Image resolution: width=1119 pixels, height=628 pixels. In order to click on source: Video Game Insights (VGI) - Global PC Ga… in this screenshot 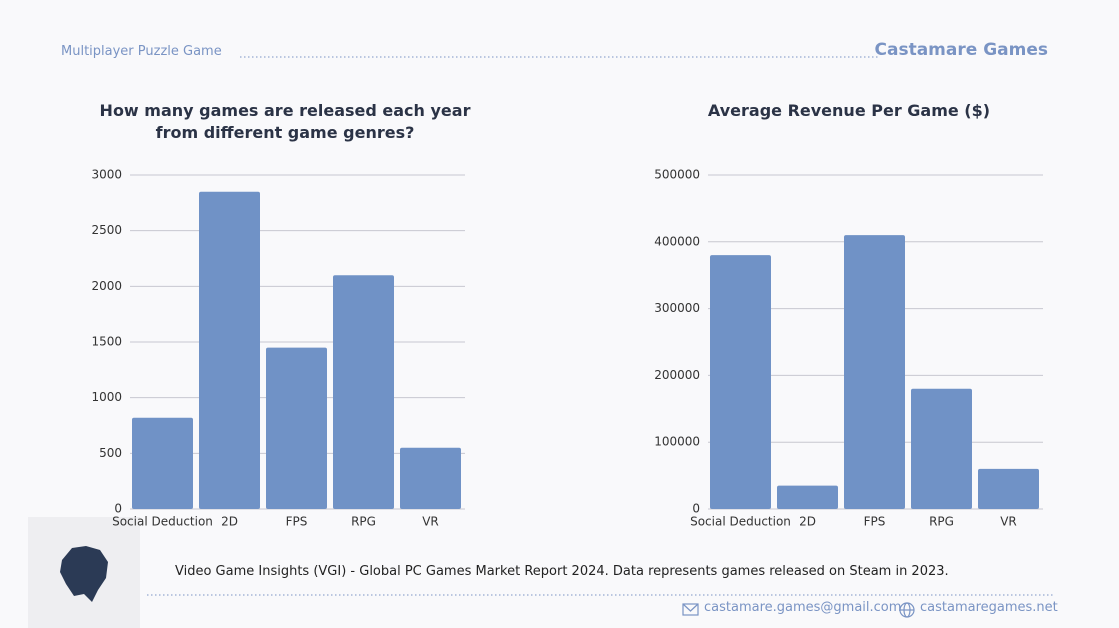, I will do `click(562, 571)`.